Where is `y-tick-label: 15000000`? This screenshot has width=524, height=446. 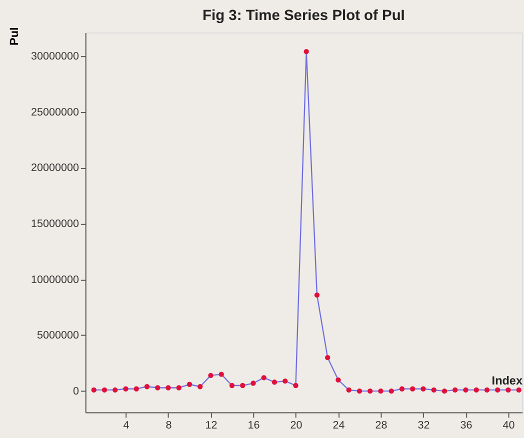
y-tick-label: 15000000 is located at coordinates (55, 224).